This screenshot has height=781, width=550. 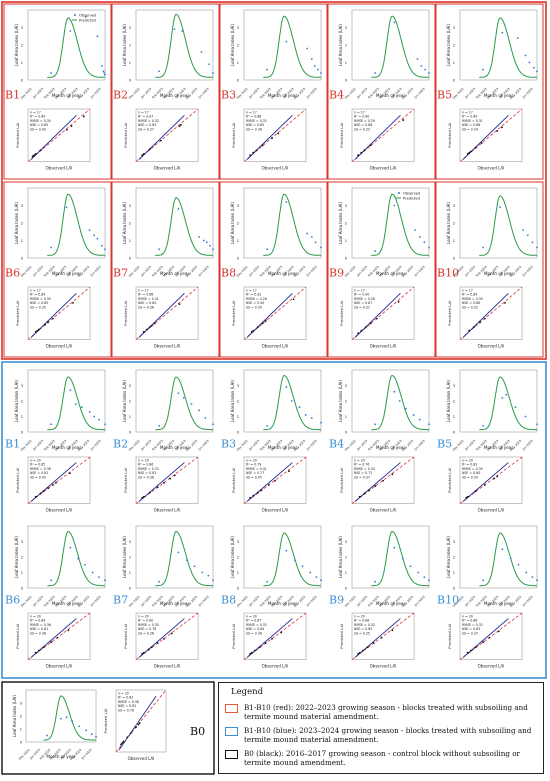 What do you see at coordinates (256, 469) in the screenshot?
I see `scatter-stat: RMSE = 0.41` at bounding box center [256, 469].